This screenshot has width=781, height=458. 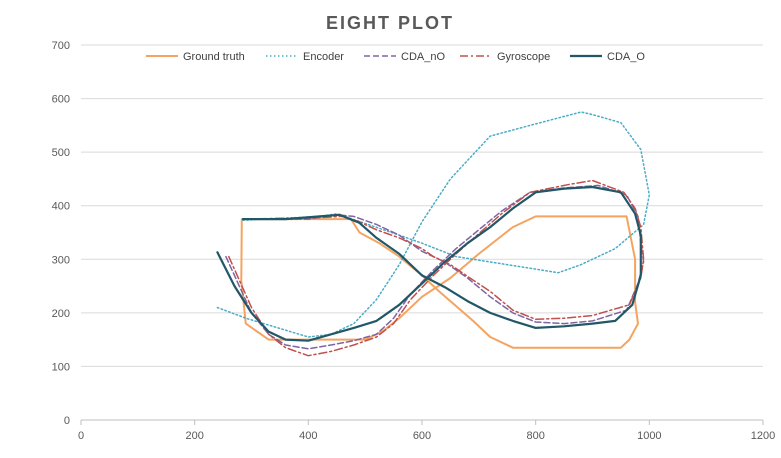 What do you see at coordinates (763, 436) in the screenshot?
I see `x-tick-label: 1200` at bounding box center [763, 436].